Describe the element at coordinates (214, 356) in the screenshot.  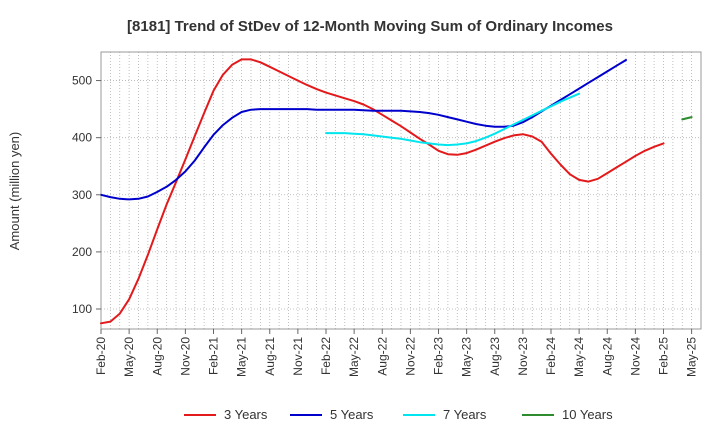
I see `x-tick-label: Feb-21` at that location.